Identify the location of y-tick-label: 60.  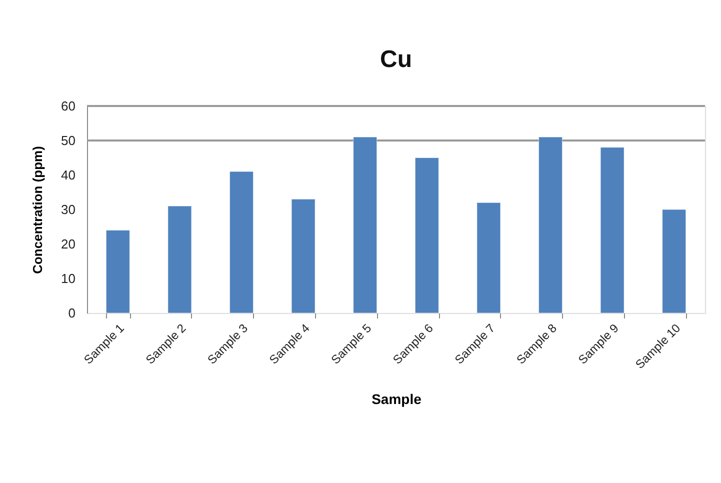
(68, 106).